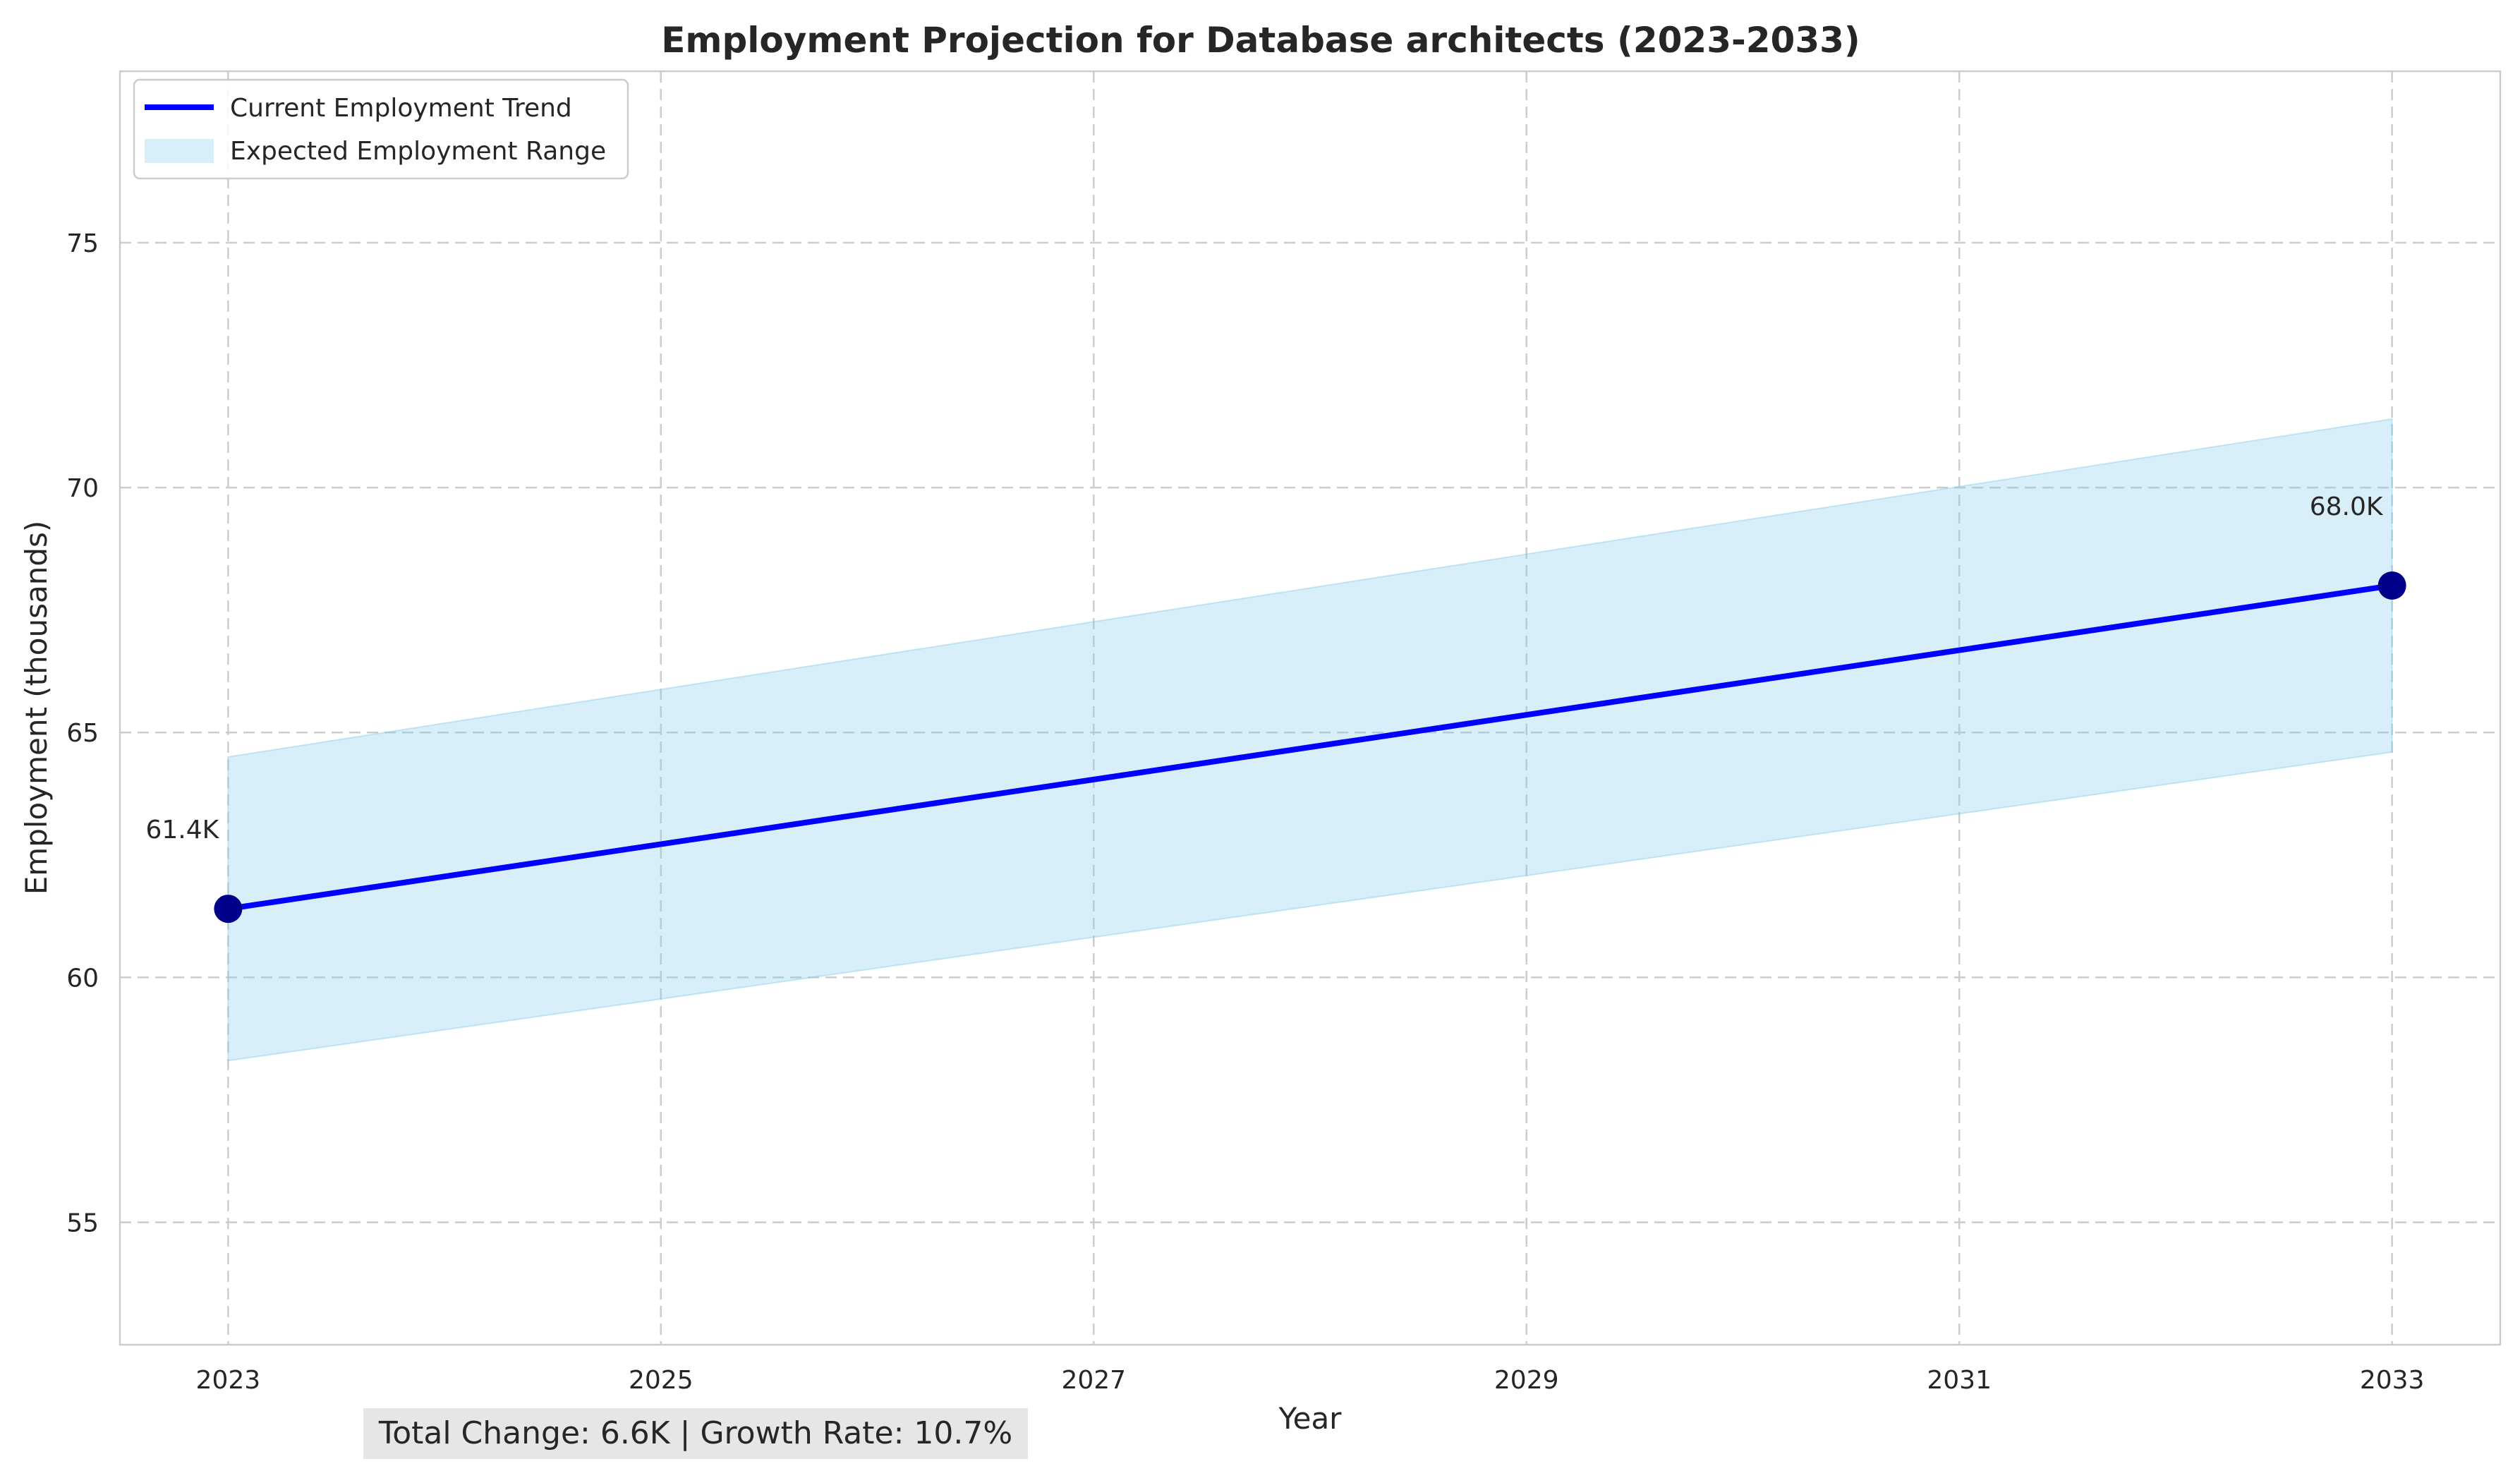 This screenshot has width=2520, height=1471. What do you see at coordinates (82, 488) in the screenshot?
I see `y-tick-label: 70` at bounding box center [82, 488].